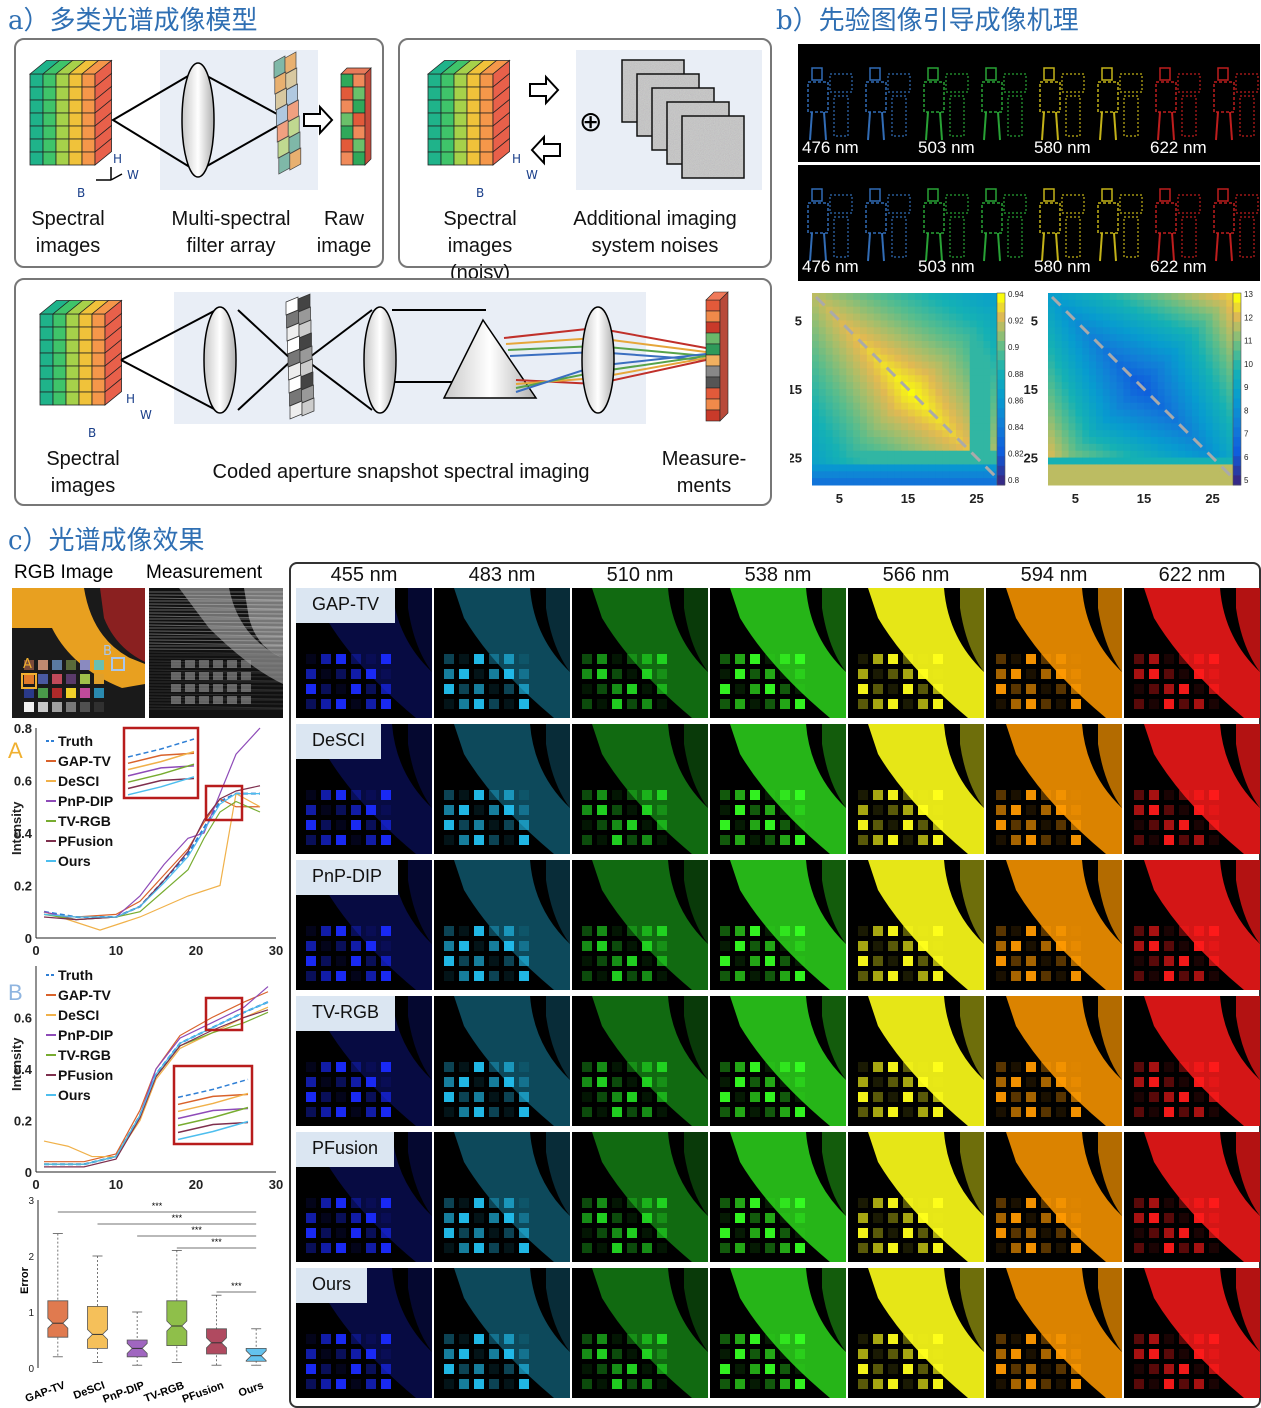  What do you see at coordinates (220, 360) in the screenshot?
I see `lens-icon` at bounding box center [220, 360].